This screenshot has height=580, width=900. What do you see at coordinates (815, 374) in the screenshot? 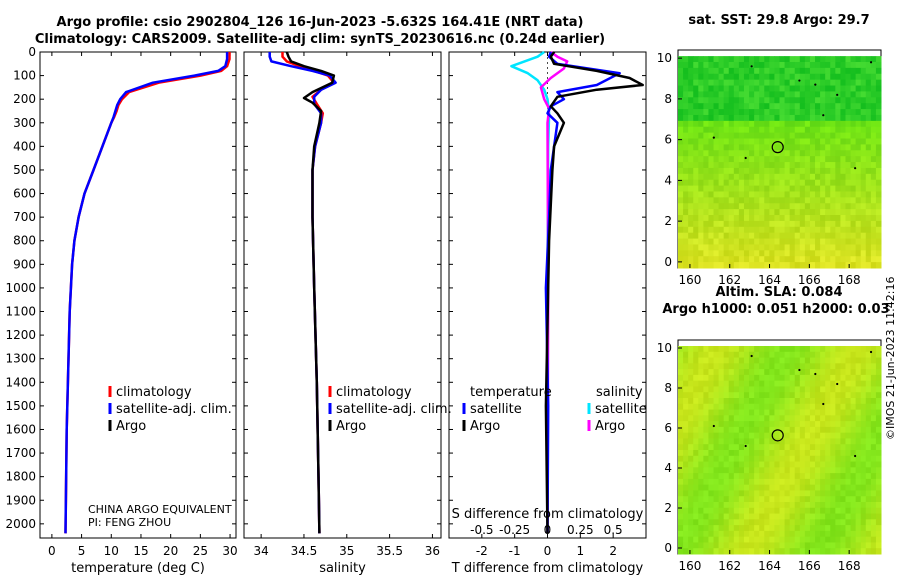
I see `island-dot` at bounding box center [815, 374].